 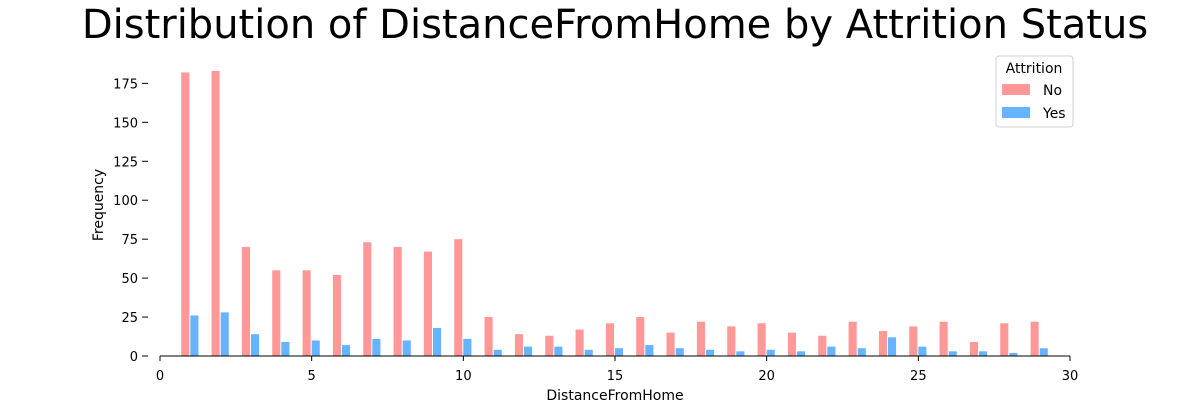 I want to click on x-tick-label-20: 20, so click(x=766, y=376).